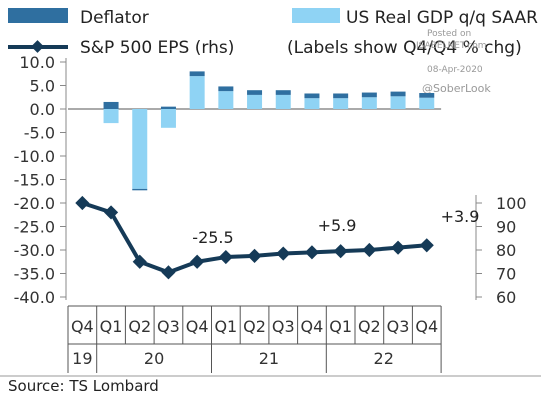  Describe the element at coordinates (83, 386) in the screenshot. I see `source-note: Source: TS Lombard` at that location.